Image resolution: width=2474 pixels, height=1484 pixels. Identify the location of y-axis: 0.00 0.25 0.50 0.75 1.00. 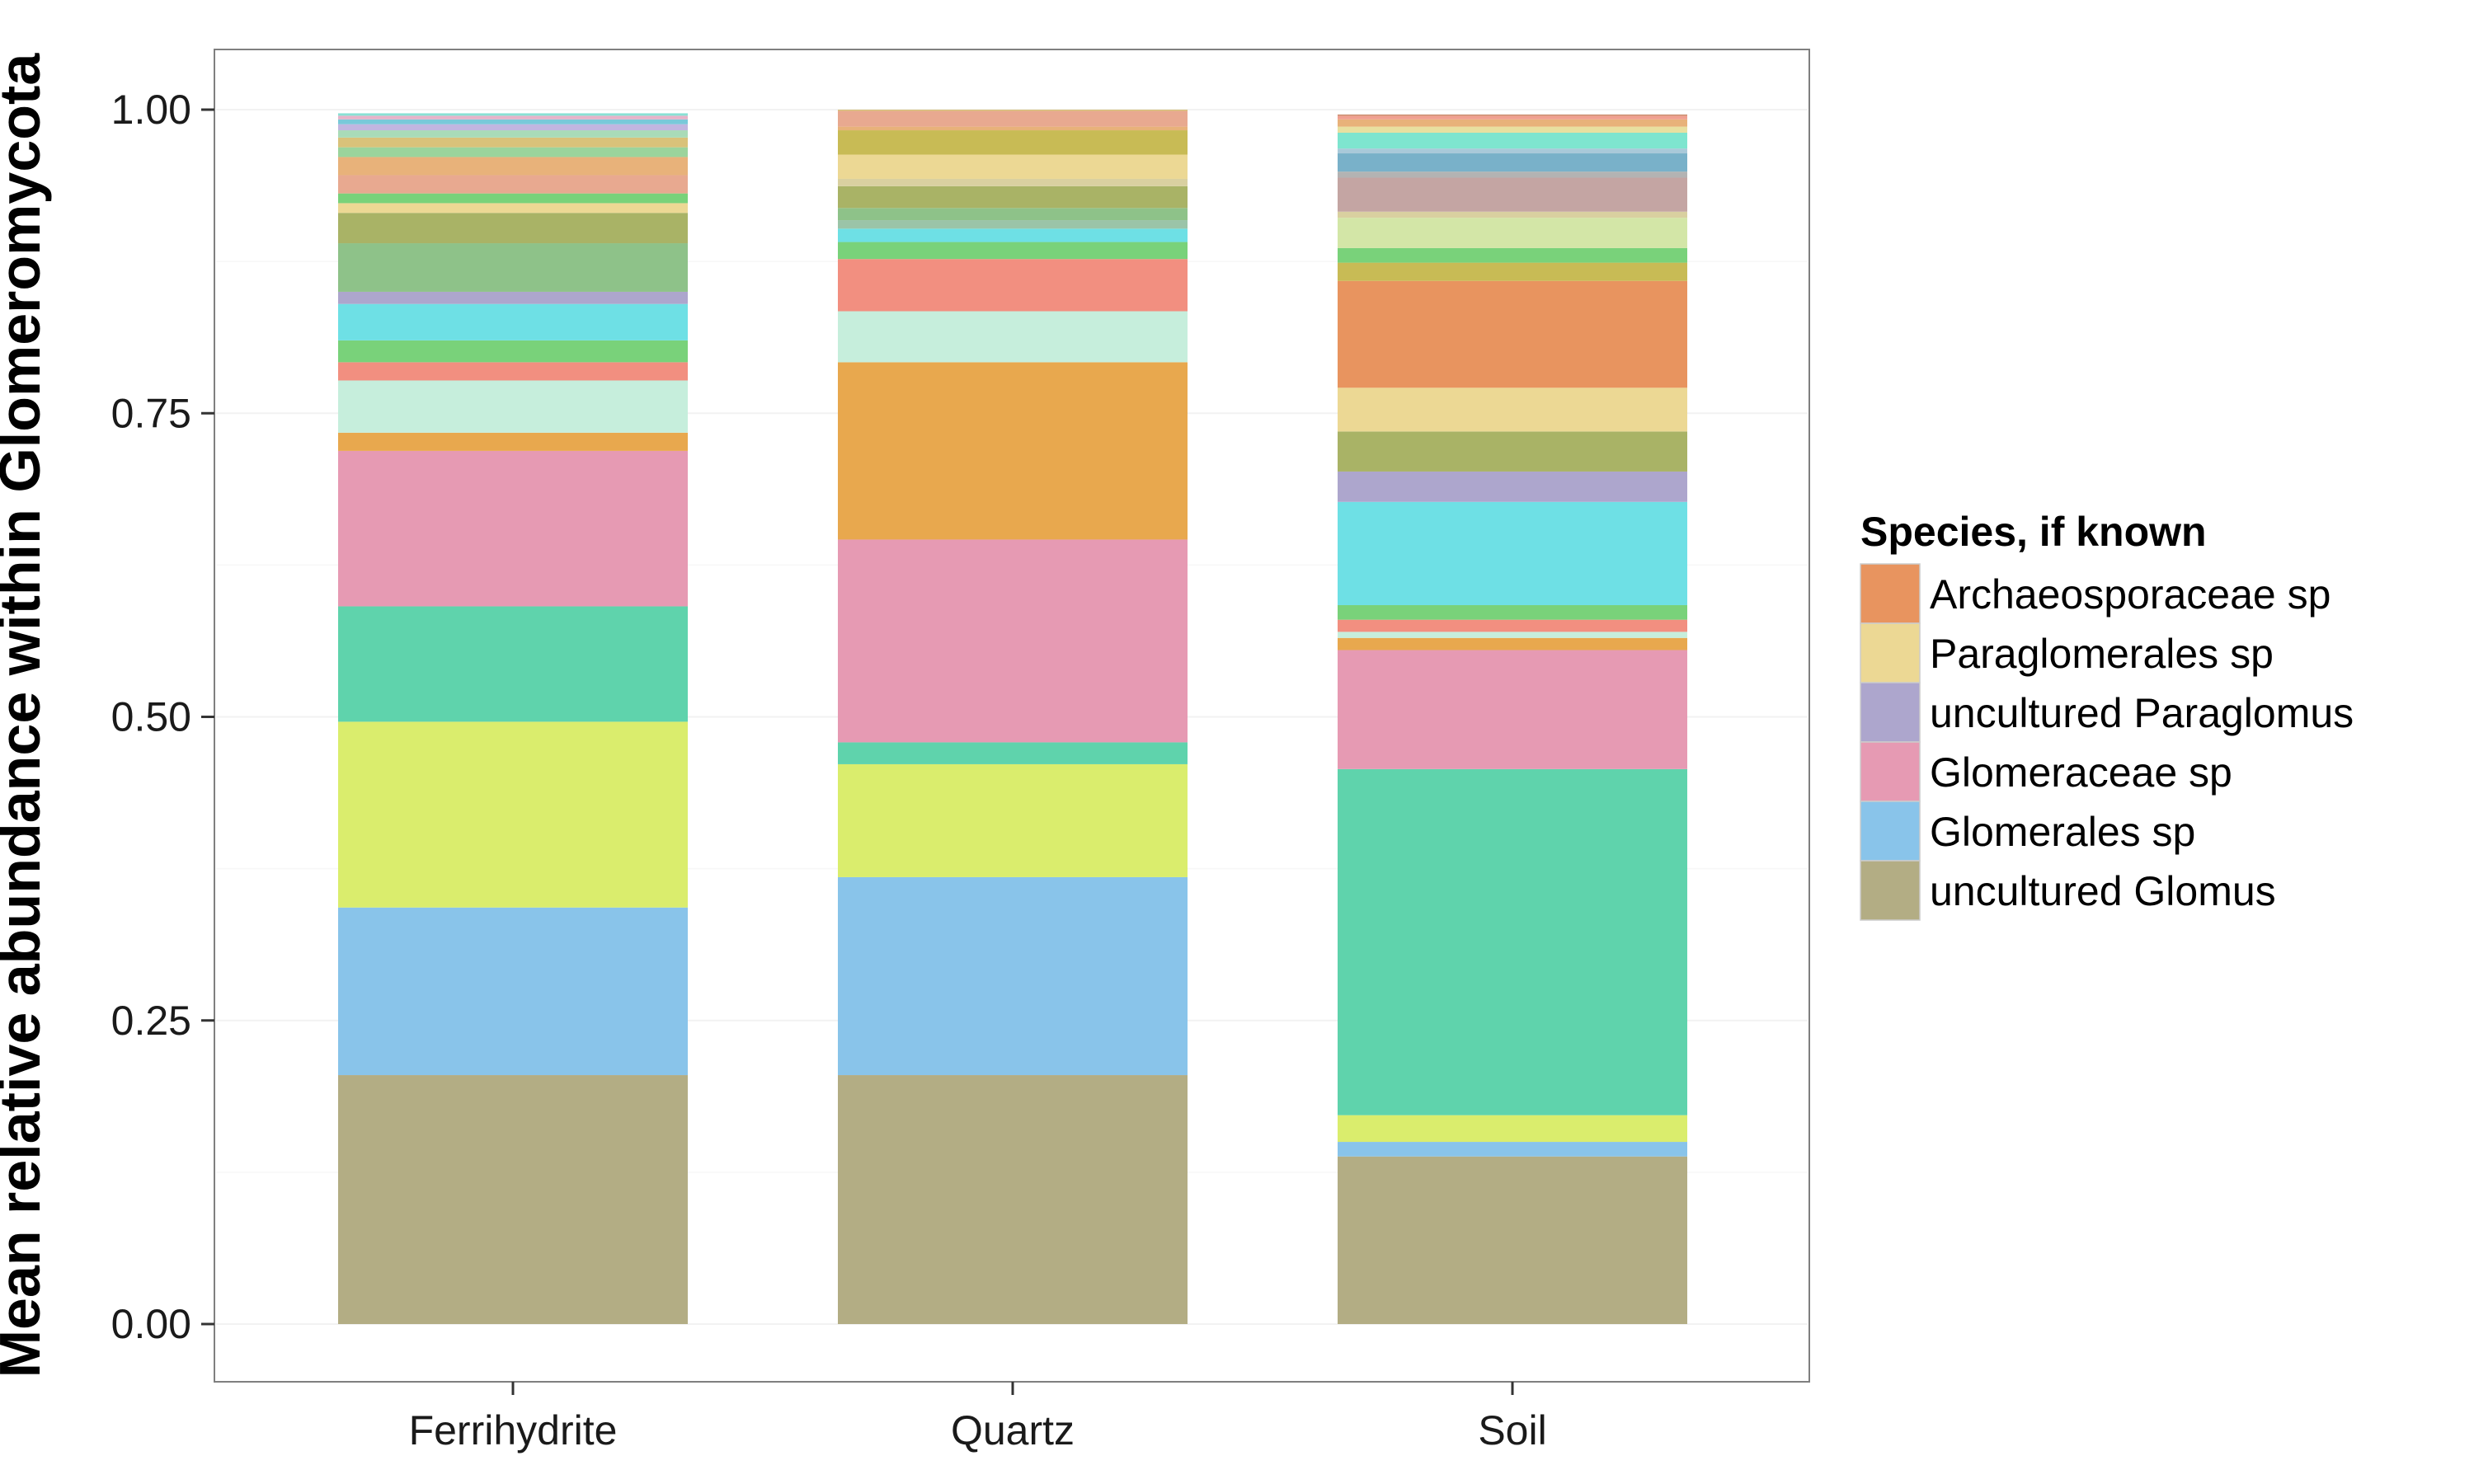
(162, 717).